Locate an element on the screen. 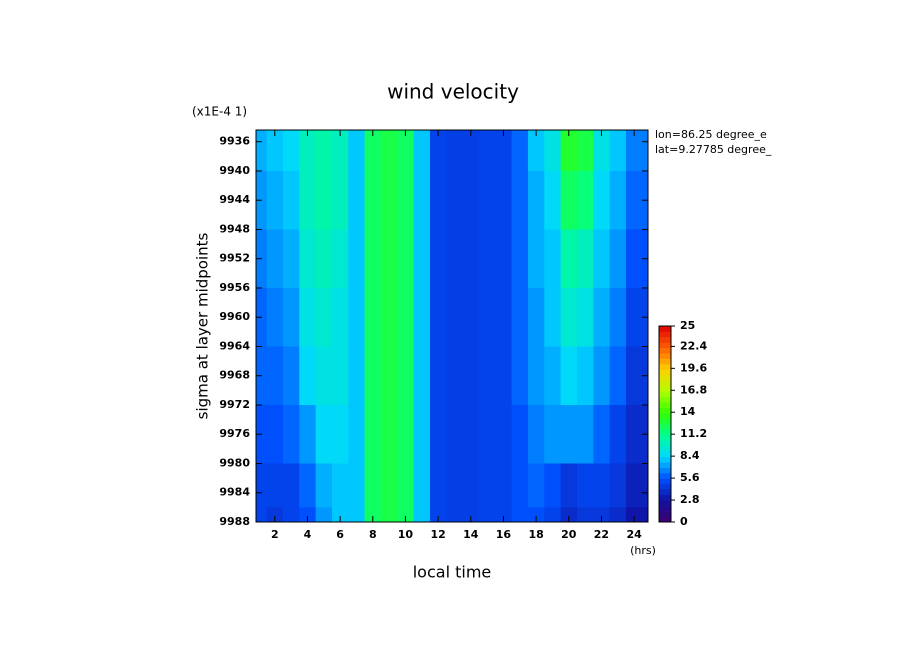  x-units: (hrs) is located at coordinates (643, 550).